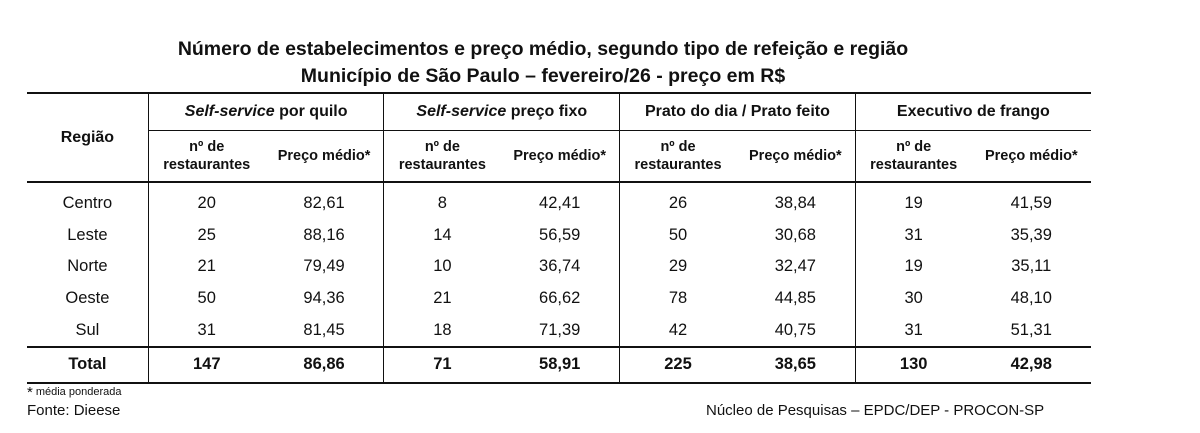  I want to click on group-header-self-service-kilo: Self-service por quilo, so click(265, 111).